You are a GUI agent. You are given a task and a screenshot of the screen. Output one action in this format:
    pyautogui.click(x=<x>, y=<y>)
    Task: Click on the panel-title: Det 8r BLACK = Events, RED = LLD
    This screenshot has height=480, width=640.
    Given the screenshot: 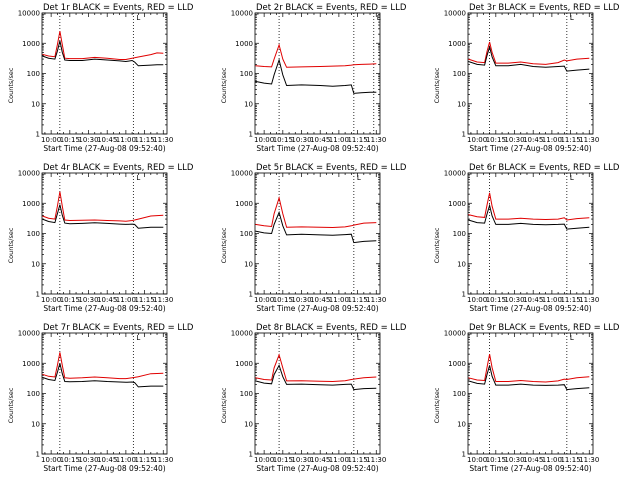 What is the action you would take?
    pyautogui.click(x=331, y=328)
    